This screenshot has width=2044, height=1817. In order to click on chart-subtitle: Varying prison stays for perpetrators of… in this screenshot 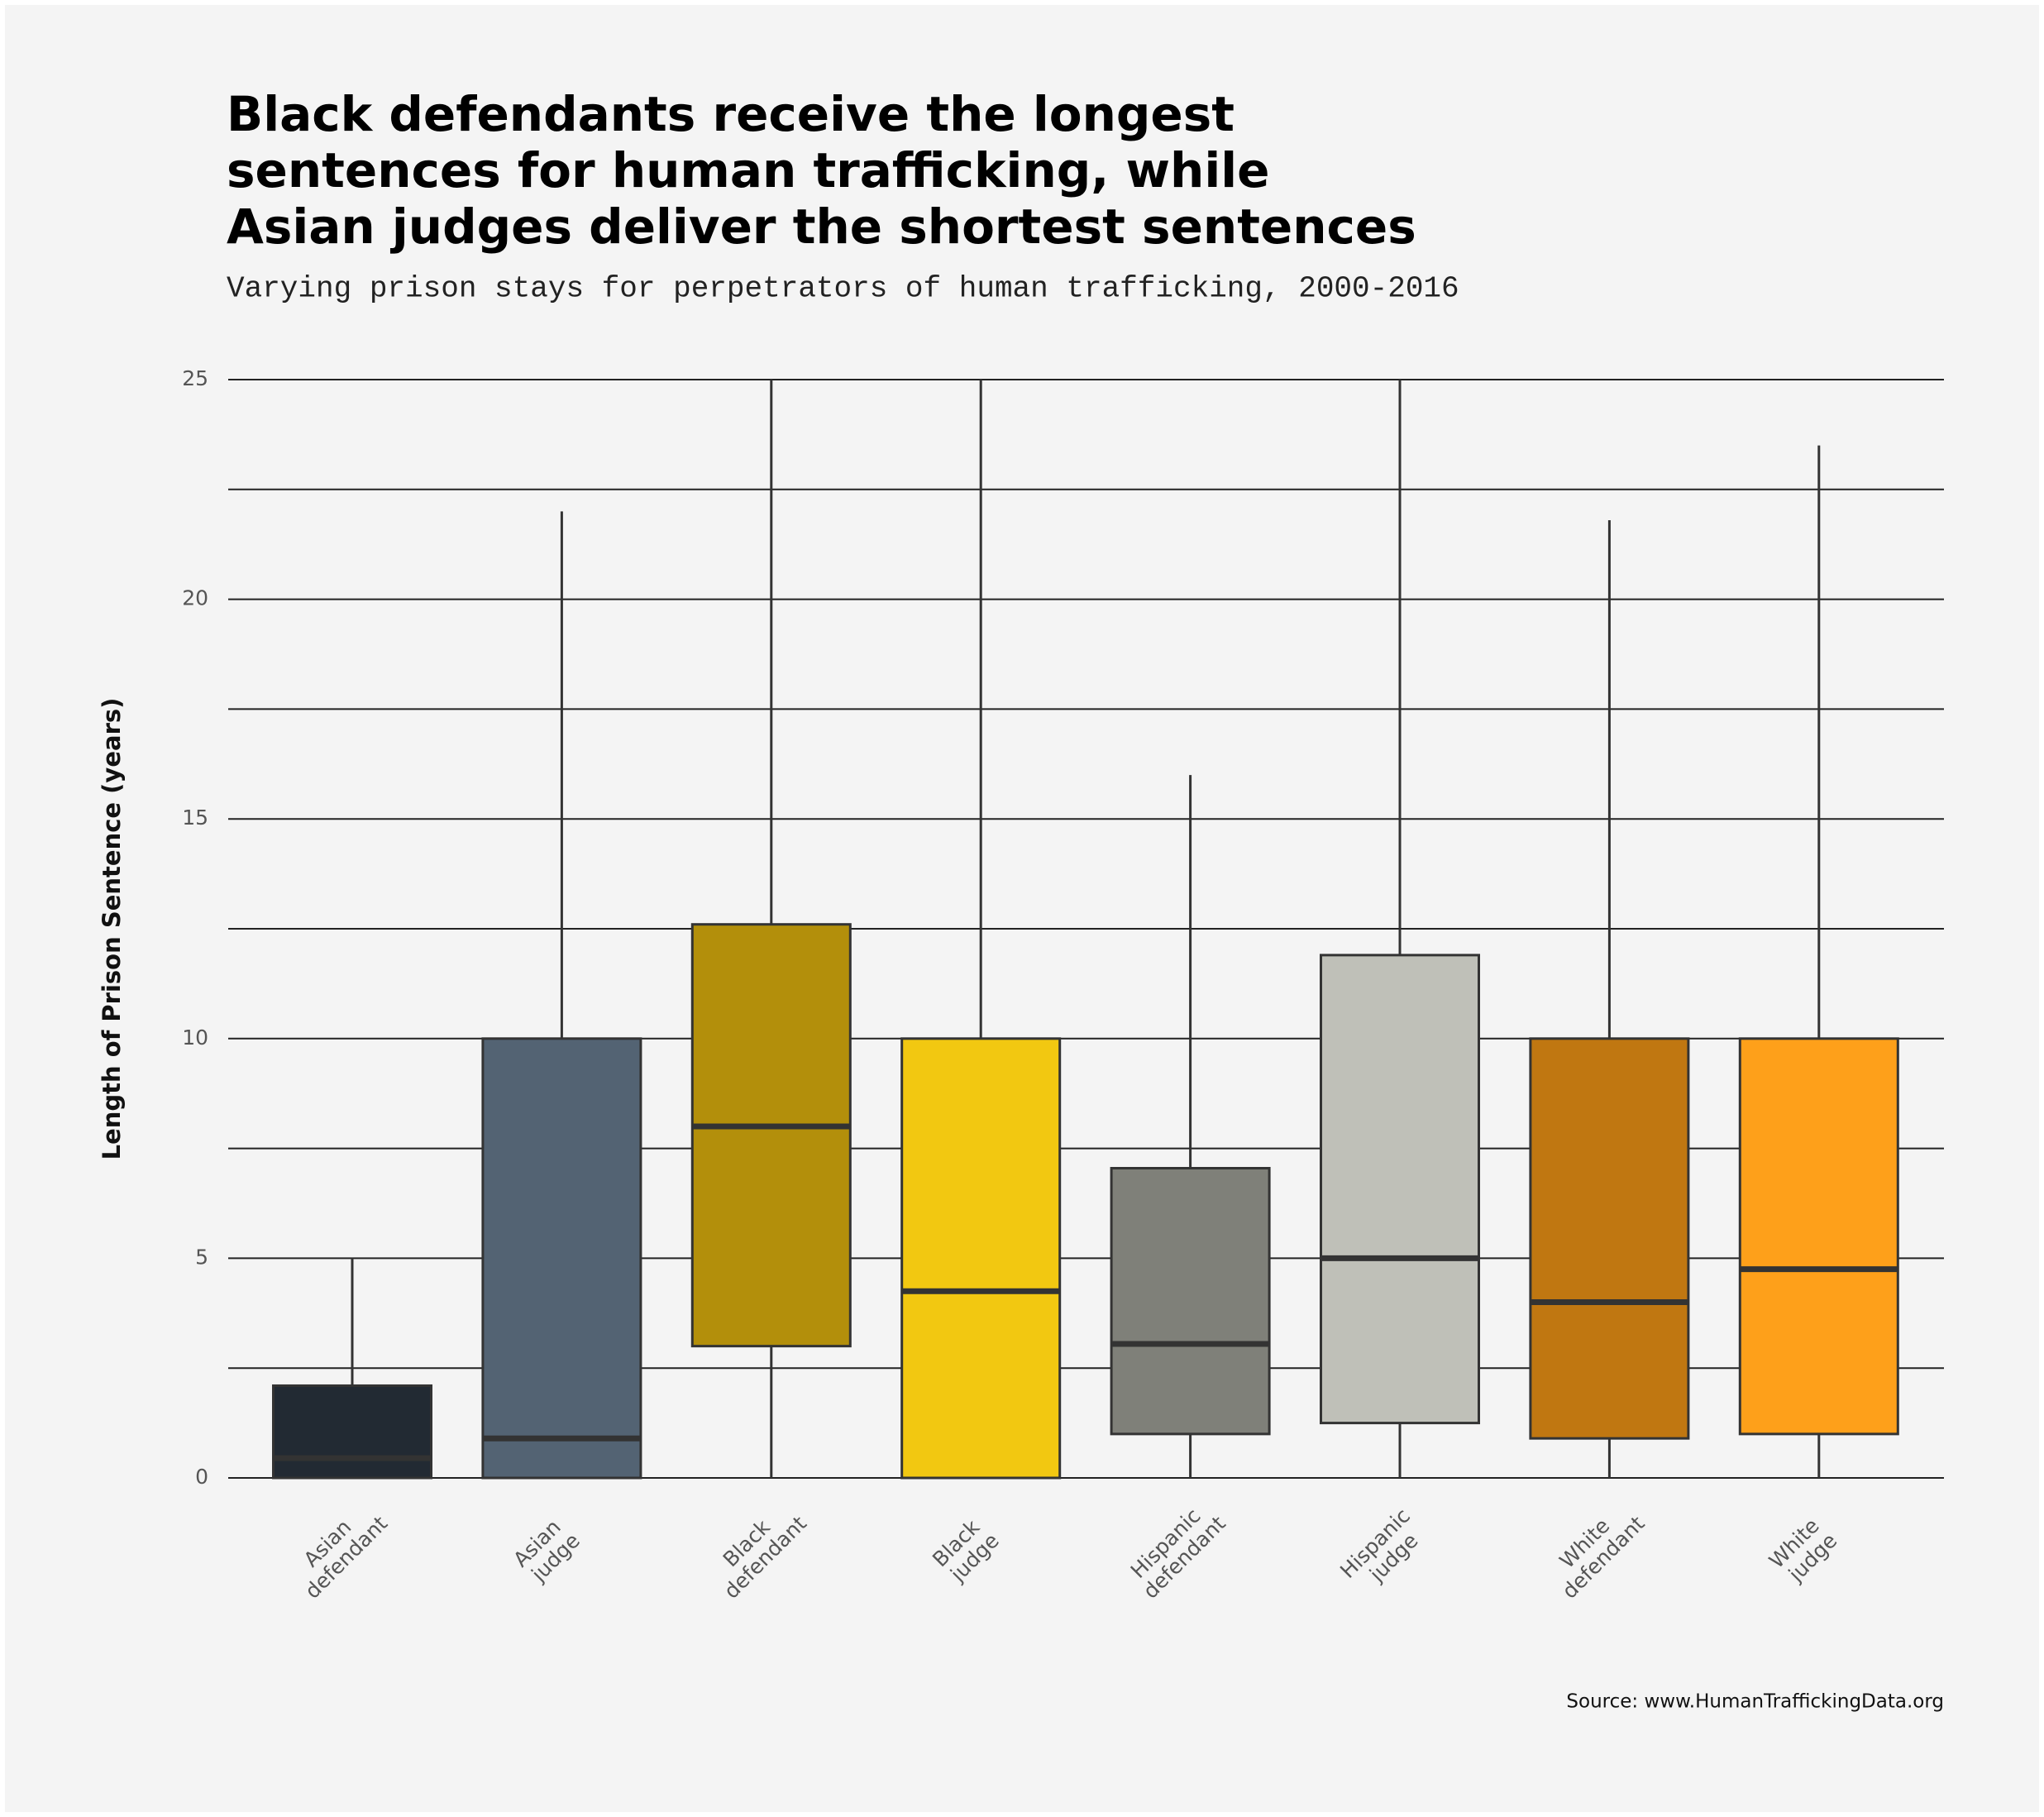, I will do `click(843, 289)`.